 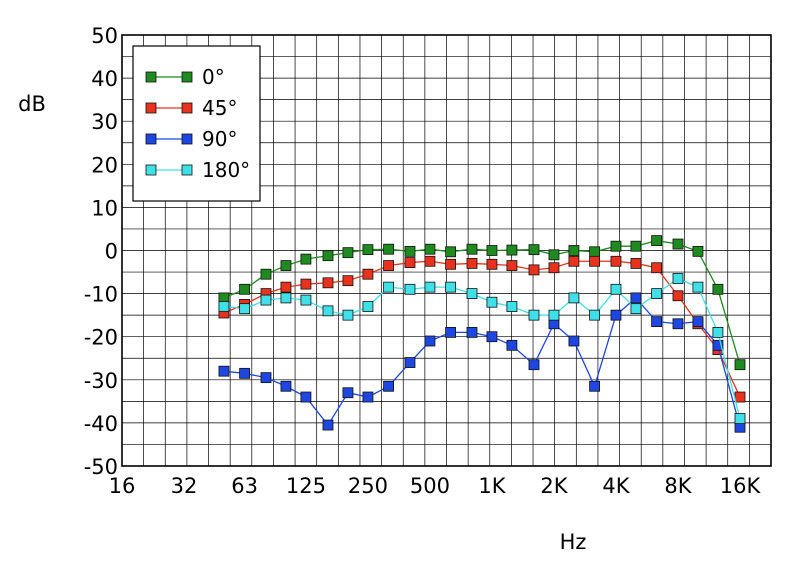 What do you see at coordinates (741, 486) in the screenshot?
I see `x-tick-label: 16K` at bounding box center [741, 486].